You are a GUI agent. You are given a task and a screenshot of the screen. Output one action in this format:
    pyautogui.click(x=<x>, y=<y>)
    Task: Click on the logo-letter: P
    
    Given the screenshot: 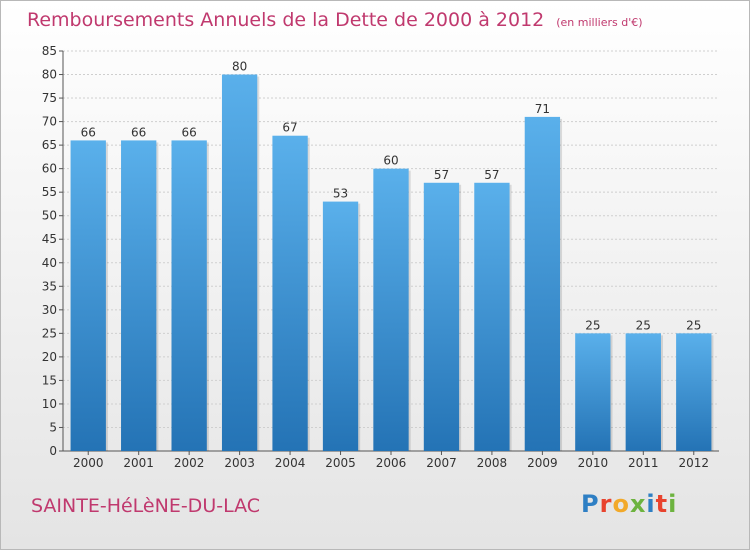 What is the action you would take?
    pyautogui.click(x=590, y=504)
    